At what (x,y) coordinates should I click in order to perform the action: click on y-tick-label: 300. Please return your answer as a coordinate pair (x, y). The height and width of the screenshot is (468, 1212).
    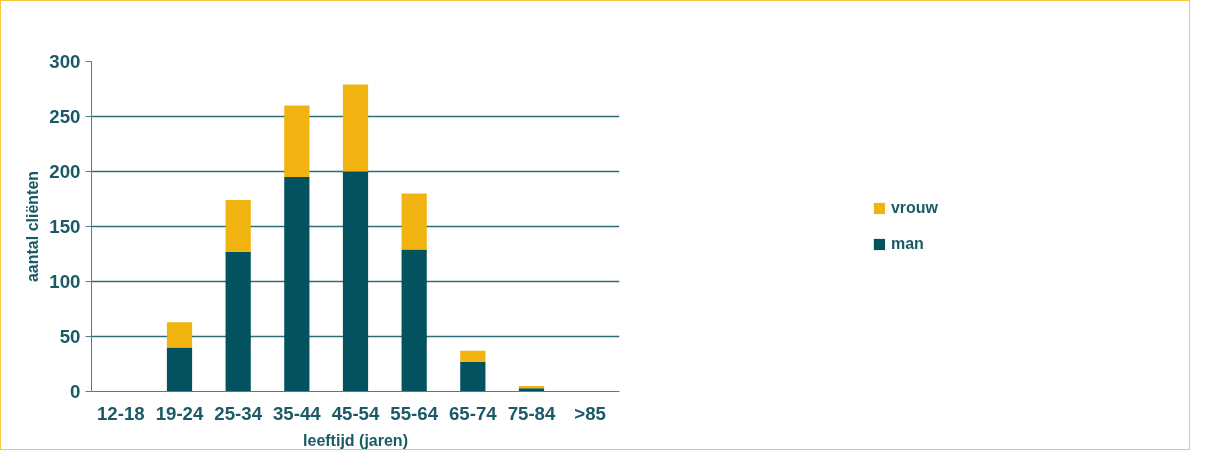
    Looking at the image, I should click on (65, 61).